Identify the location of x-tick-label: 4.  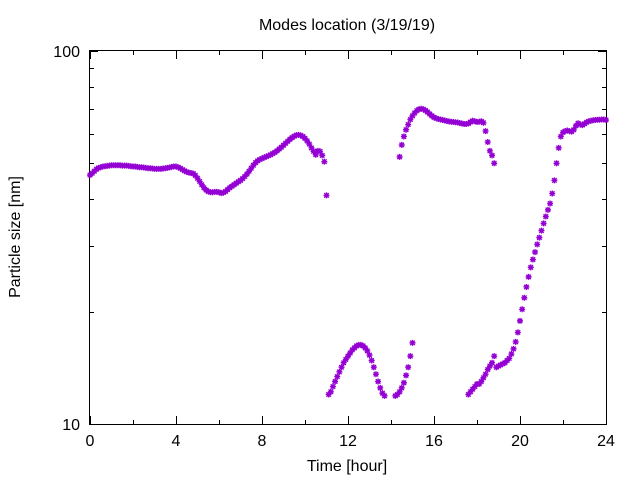
(176, 441).